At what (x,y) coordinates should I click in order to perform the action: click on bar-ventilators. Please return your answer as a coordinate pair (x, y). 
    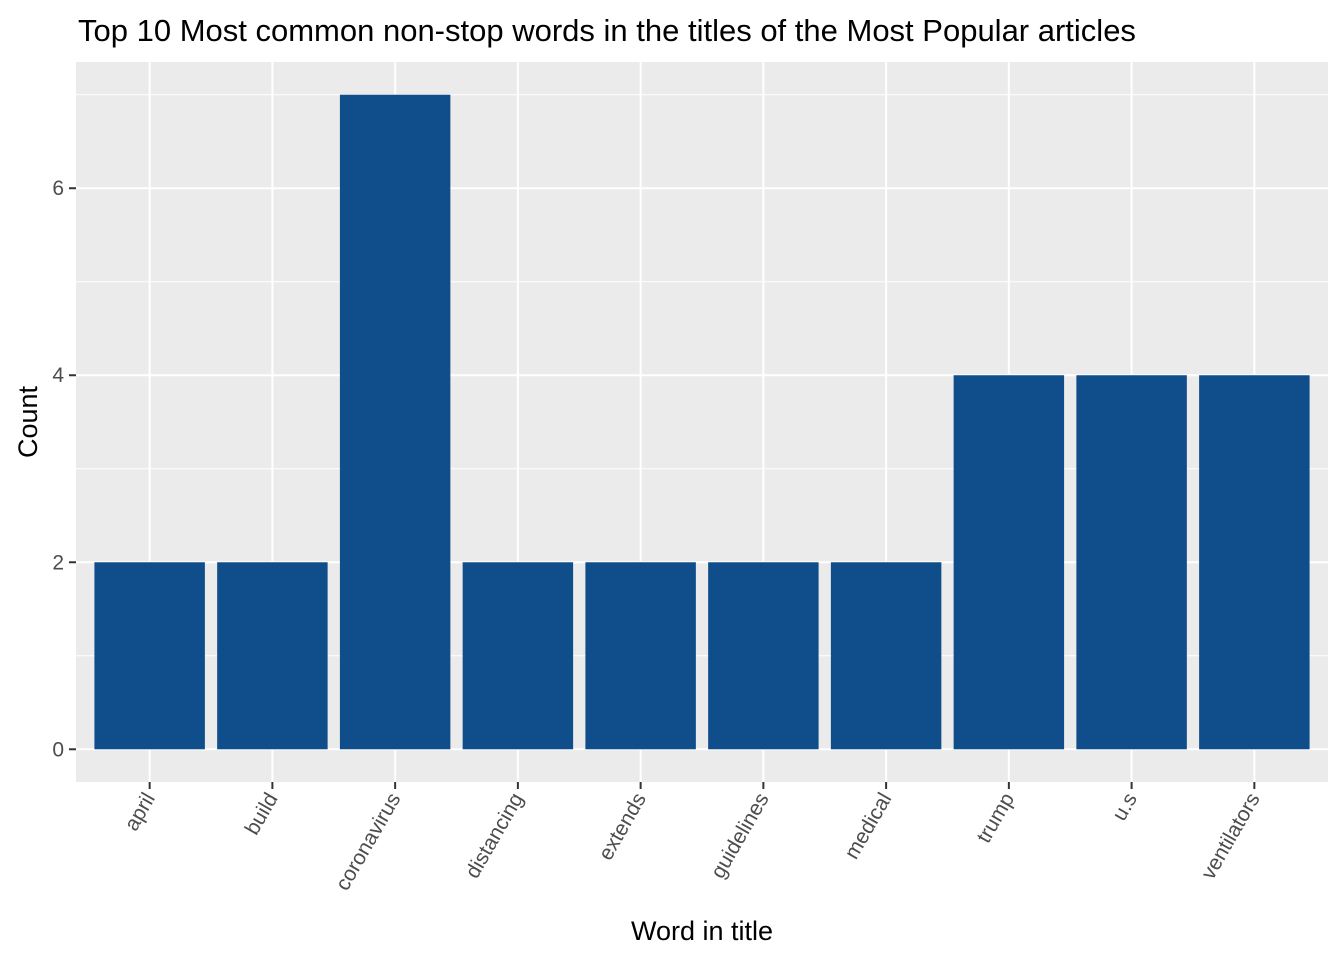
    Looking at the image, I should click on (1254, 562).